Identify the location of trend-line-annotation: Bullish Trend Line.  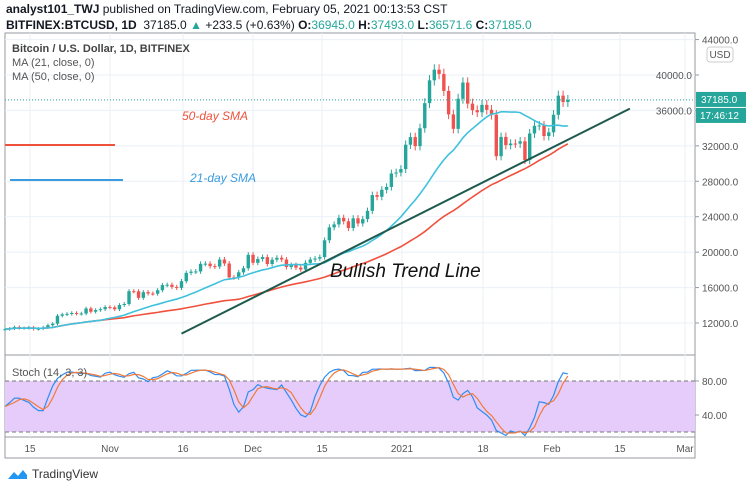
(405, 271).